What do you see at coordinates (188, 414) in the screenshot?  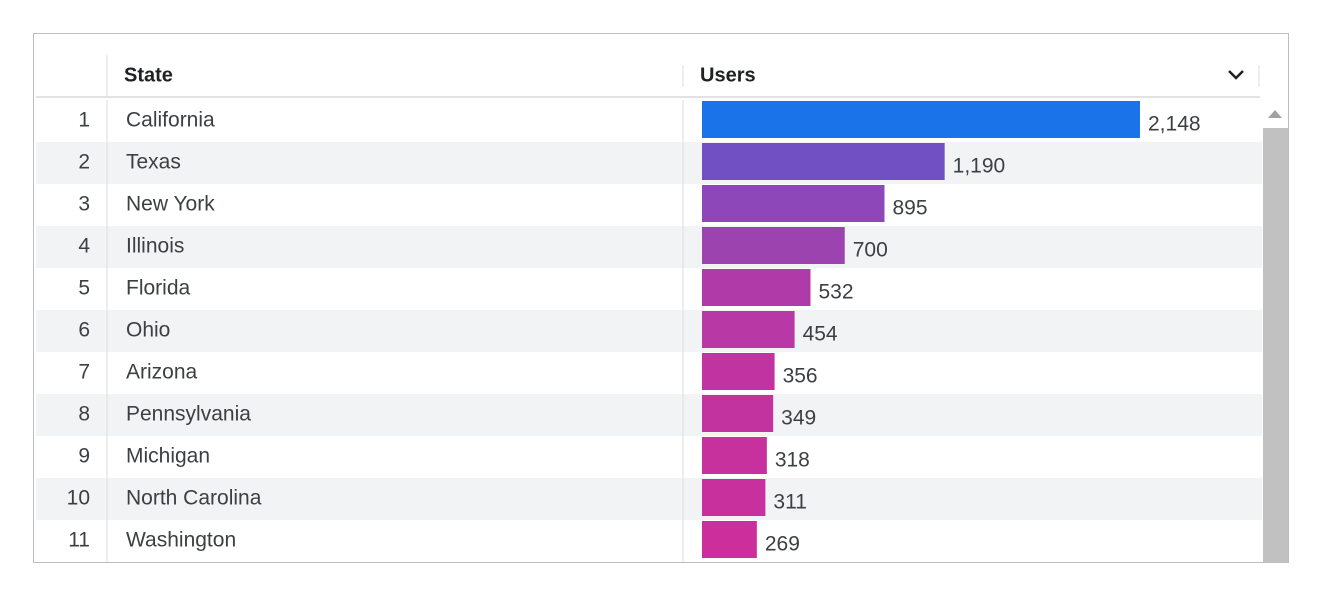 I see `state-cell: Pennsylvania` at bounding box center [188, 414].